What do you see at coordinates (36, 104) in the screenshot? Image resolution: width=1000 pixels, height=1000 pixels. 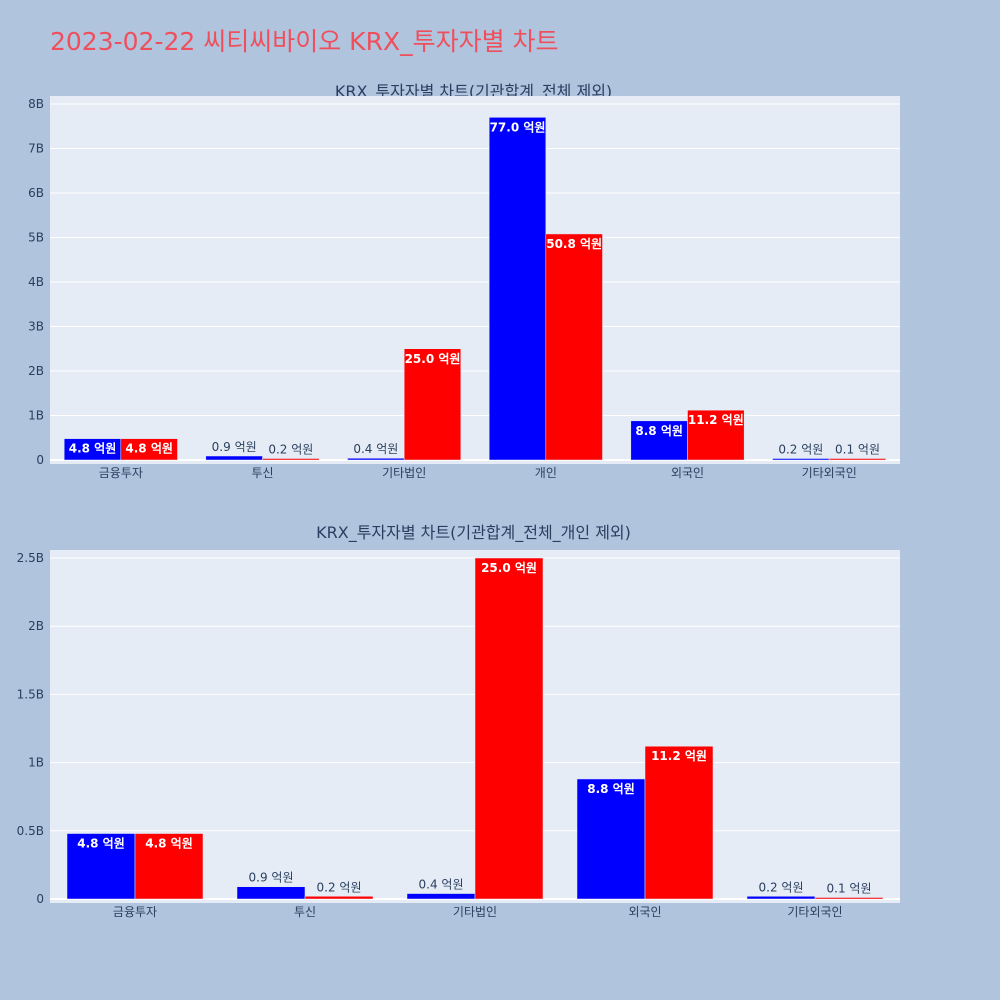 I see `y-tick-label: 8B` at bounding box center [36, 104].